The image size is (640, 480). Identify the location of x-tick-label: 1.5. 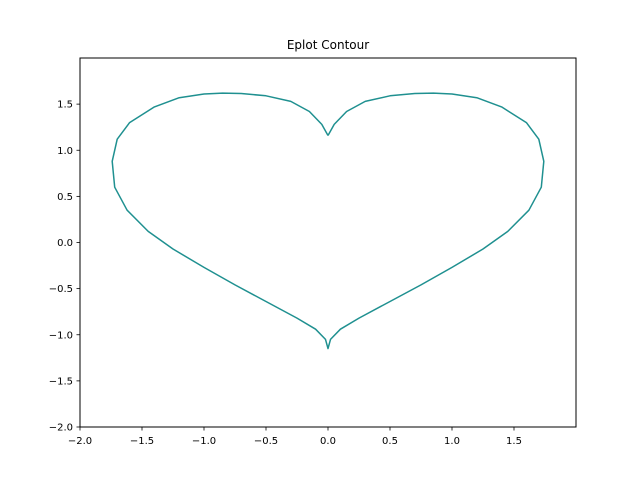
(514, 441).